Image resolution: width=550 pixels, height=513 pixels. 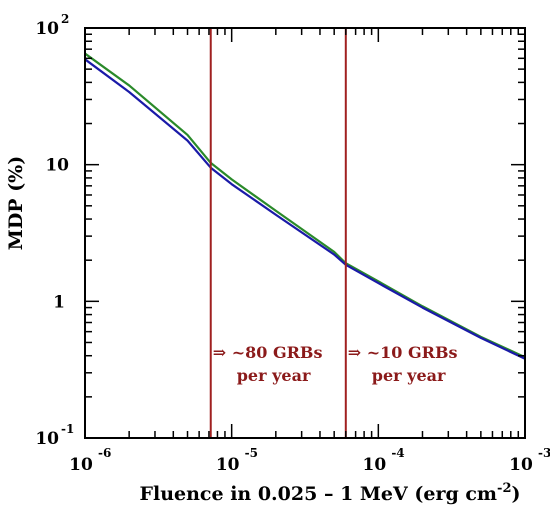 What do you see at coordinates (59, 302) in the screenshot?
I see `y-tick-label: 1` at bounding box center [59, 302].